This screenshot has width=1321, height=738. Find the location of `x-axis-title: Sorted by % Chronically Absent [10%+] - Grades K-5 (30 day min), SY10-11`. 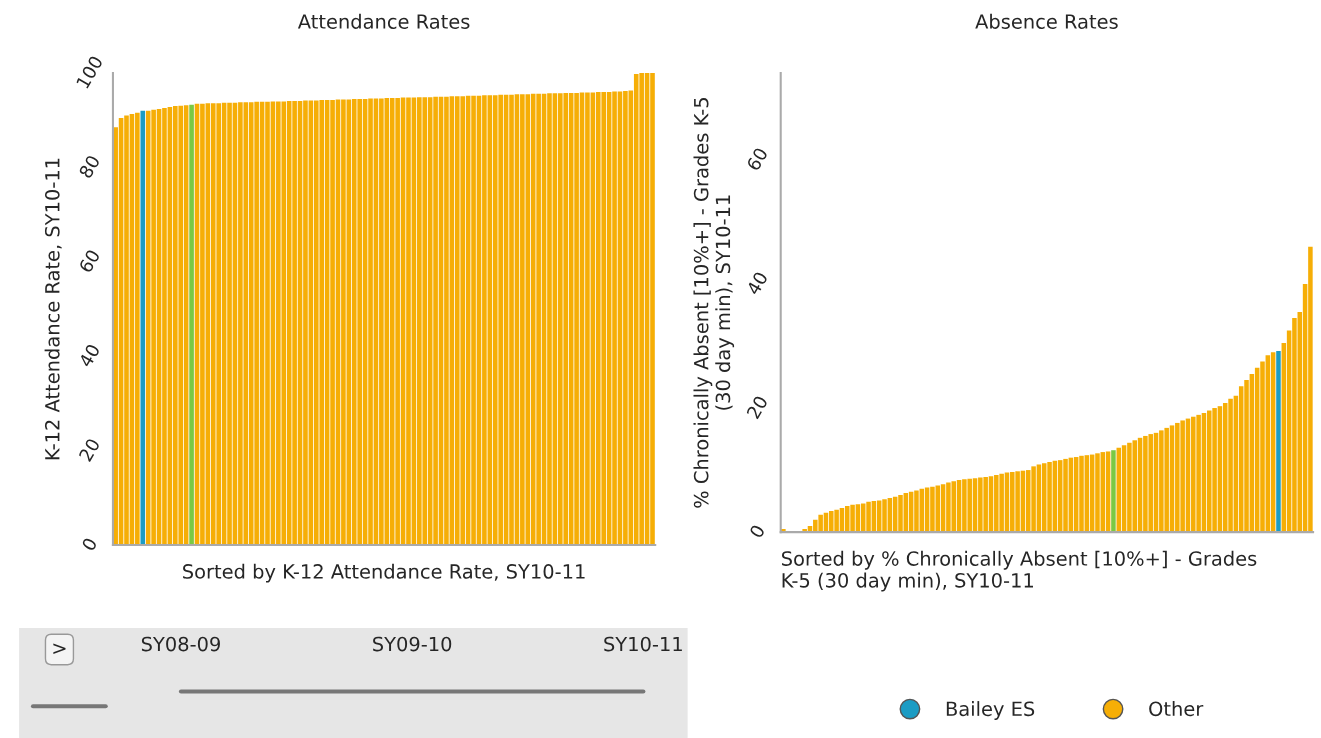

x-axis-title: Sorted by % Chronically Absent [10%+] - Grades K-5 (30 day min), SY10-11 is located at coordinates (1019, 571).